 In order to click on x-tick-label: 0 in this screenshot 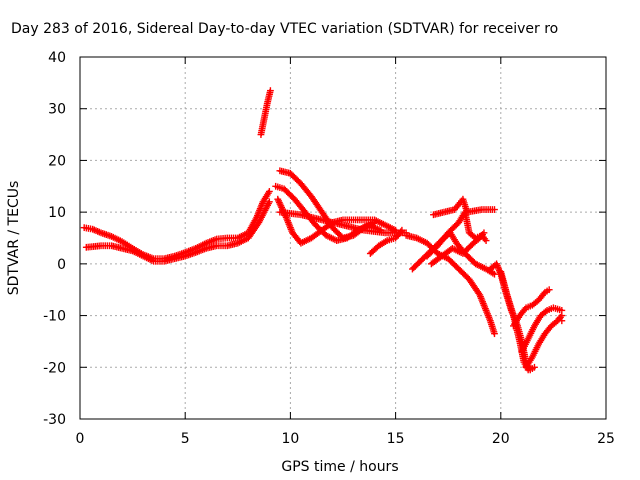, I will do `click(80, 439)`.